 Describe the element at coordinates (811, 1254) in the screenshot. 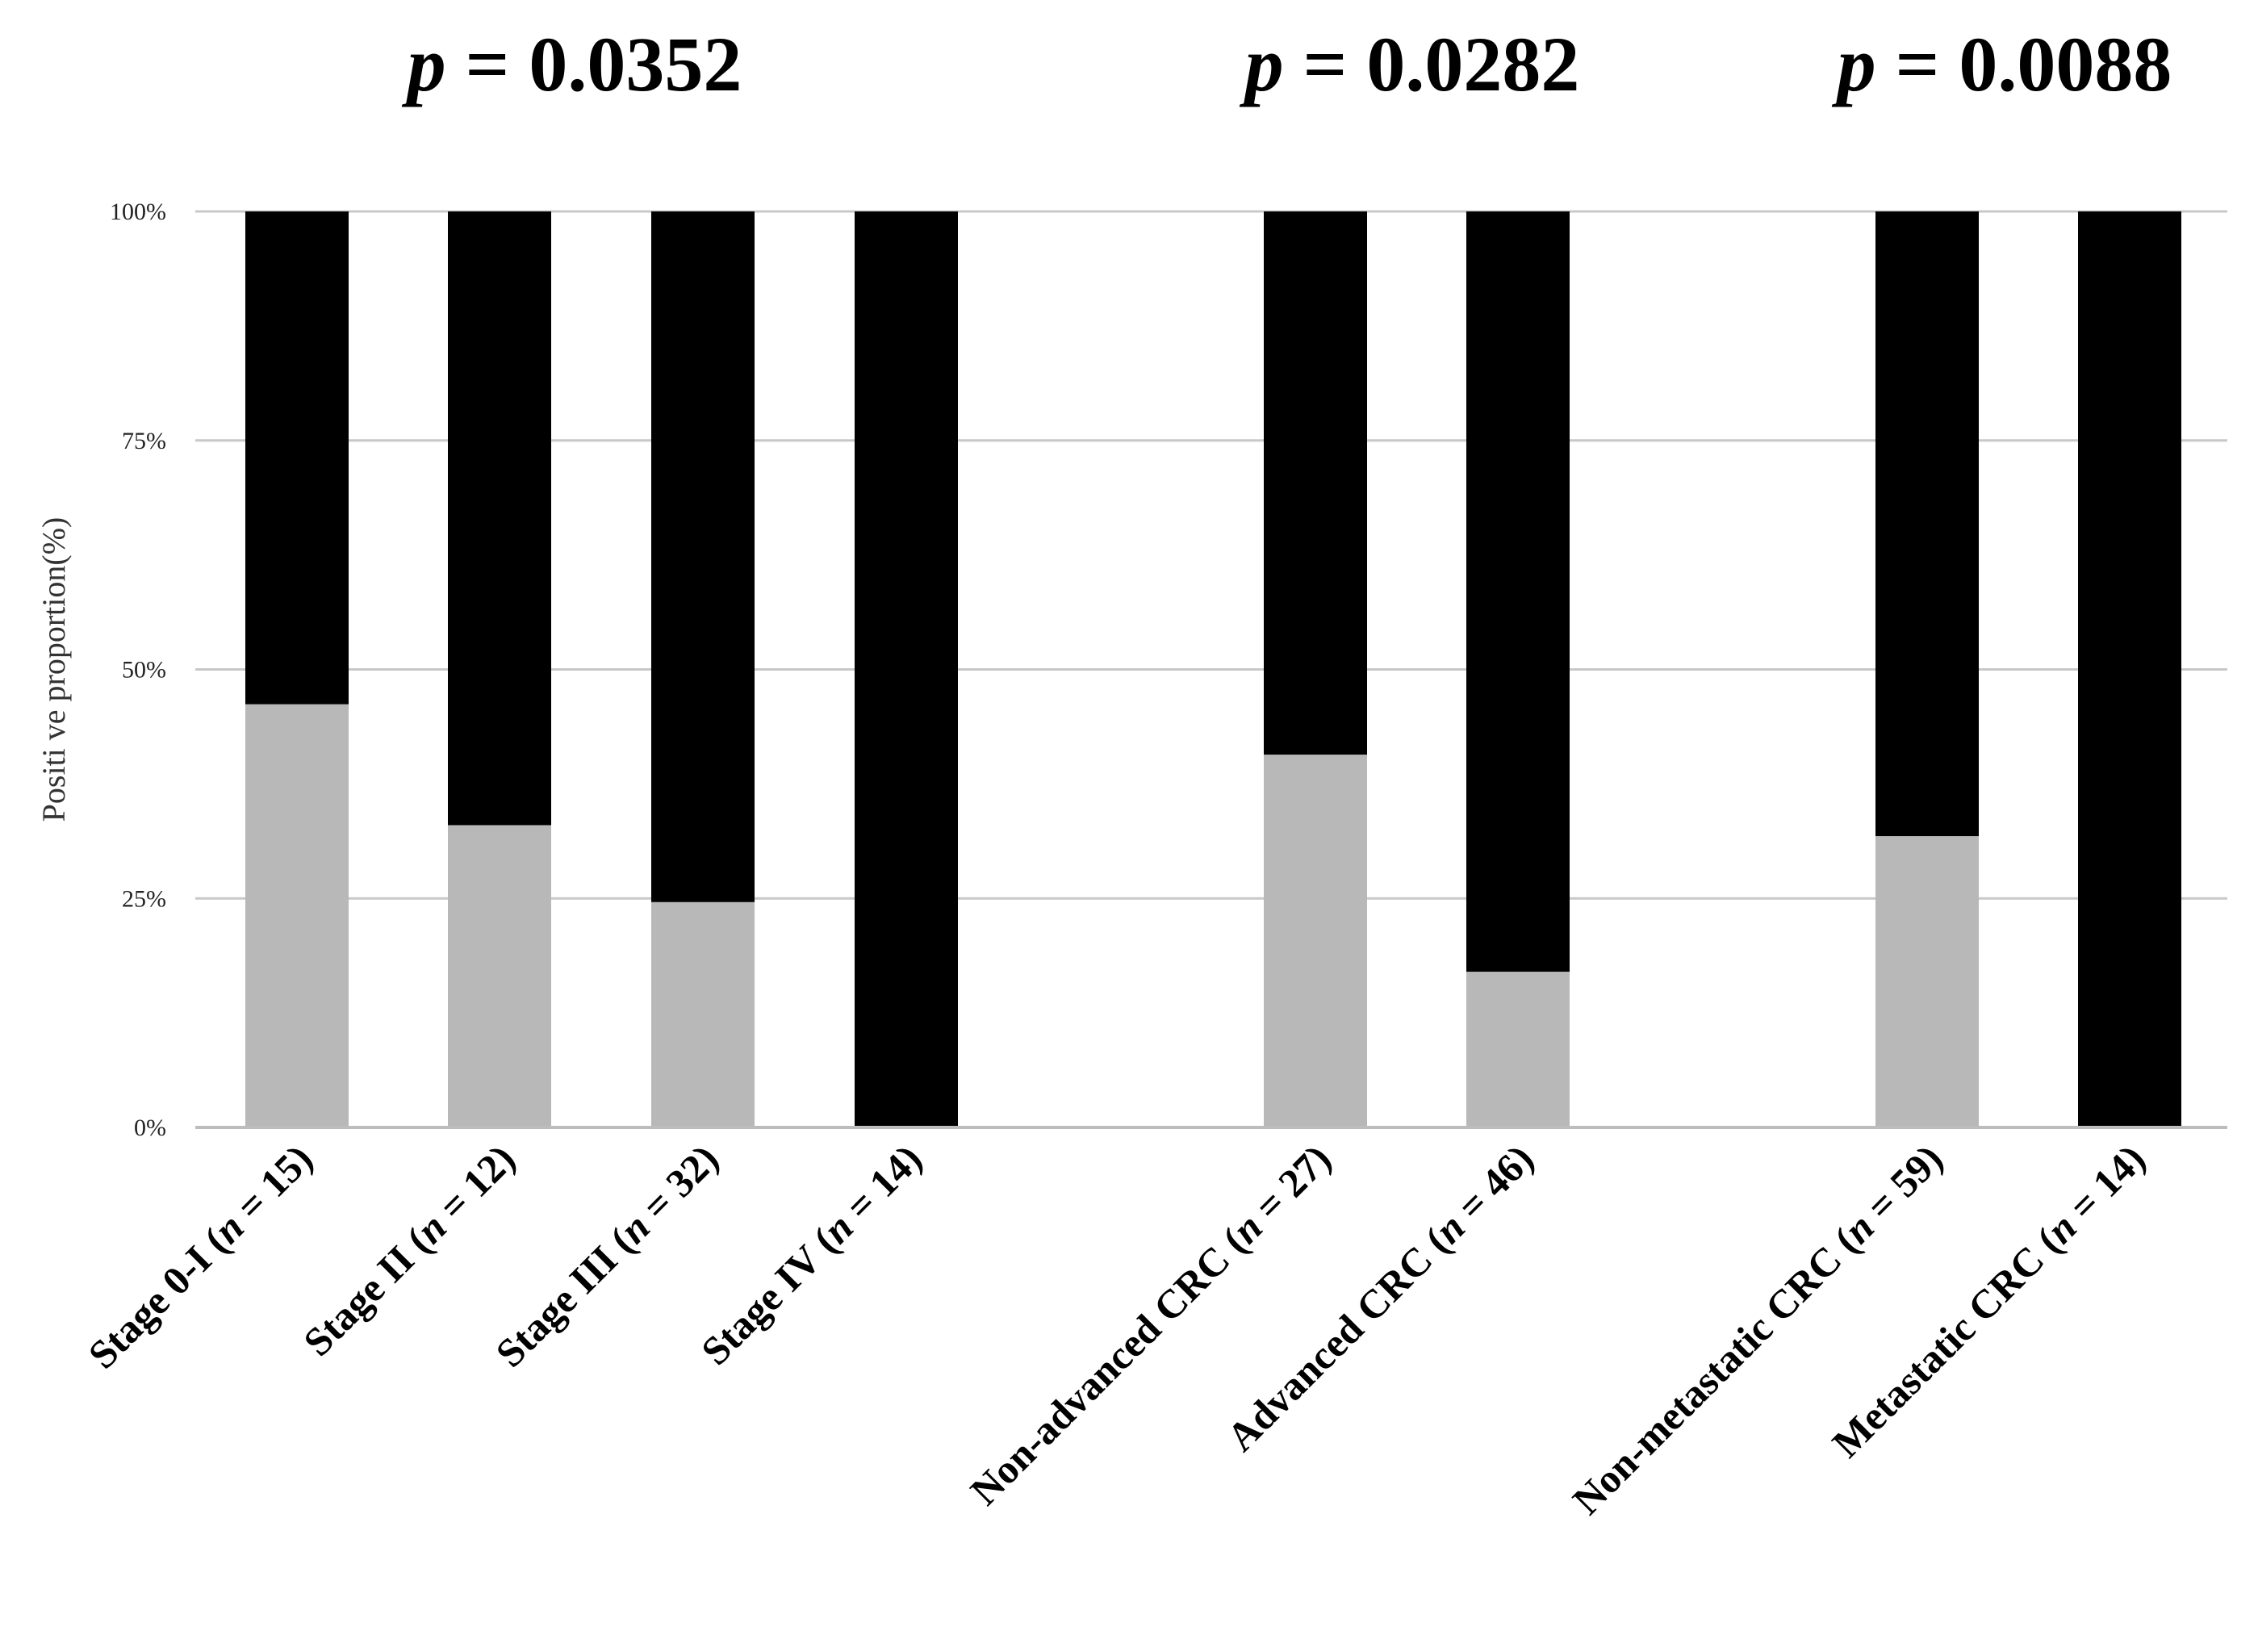

I see `x-tick-label: Stage IV (n = 14)` at that location.